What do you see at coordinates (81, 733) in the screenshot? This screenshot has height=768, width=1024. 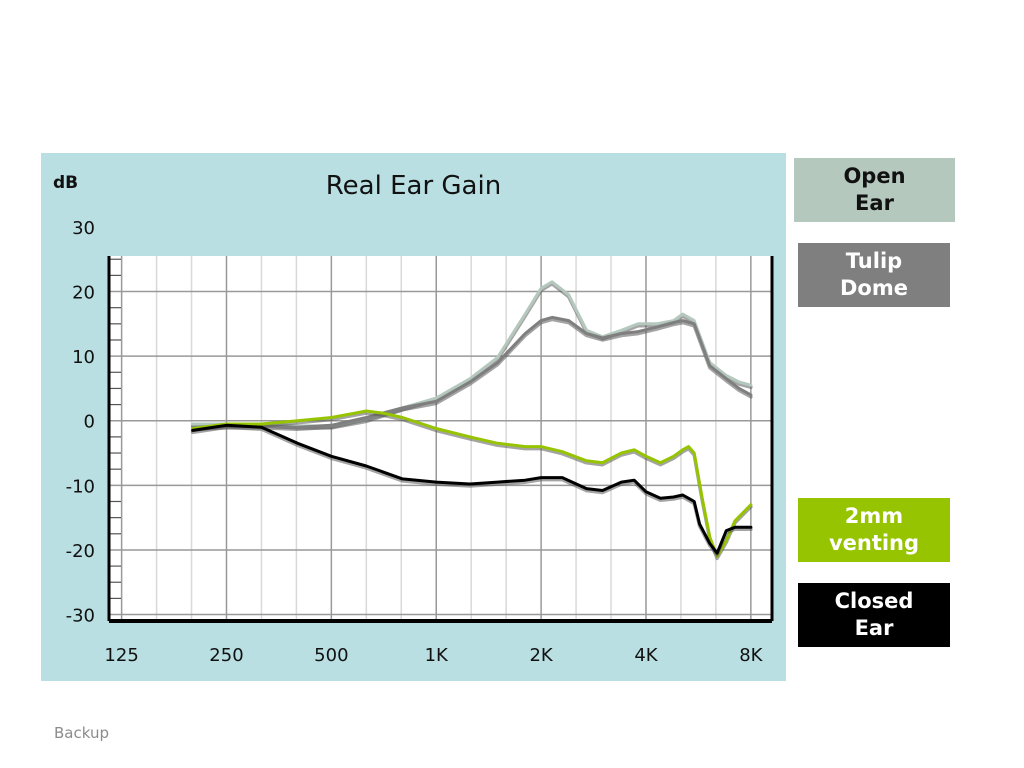 I see `footer-backup-label: Backup` at bounding box center [81, 733].